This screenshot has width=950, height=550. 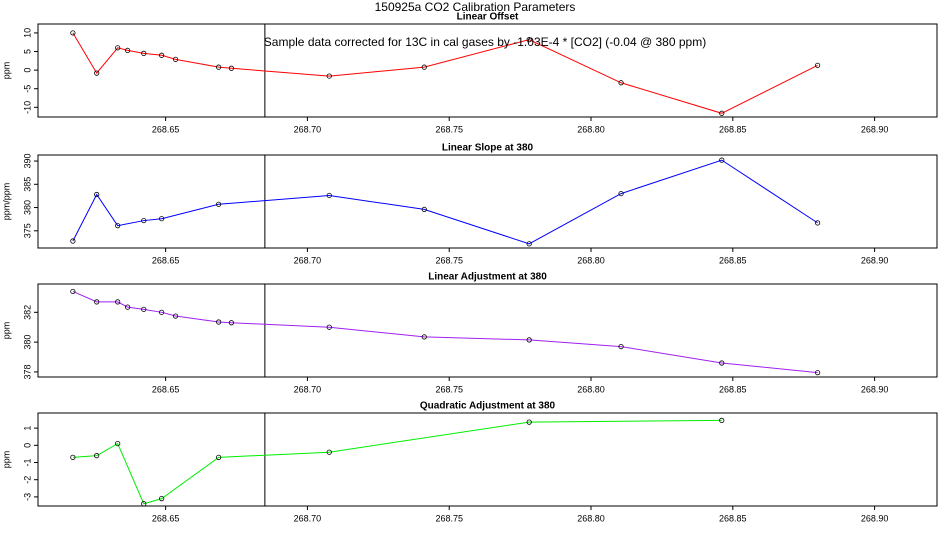 What do you see at coordinates (27, 480) in the screenshot?
I see `y-tick-label: -2` at bounding box center [27, 480].